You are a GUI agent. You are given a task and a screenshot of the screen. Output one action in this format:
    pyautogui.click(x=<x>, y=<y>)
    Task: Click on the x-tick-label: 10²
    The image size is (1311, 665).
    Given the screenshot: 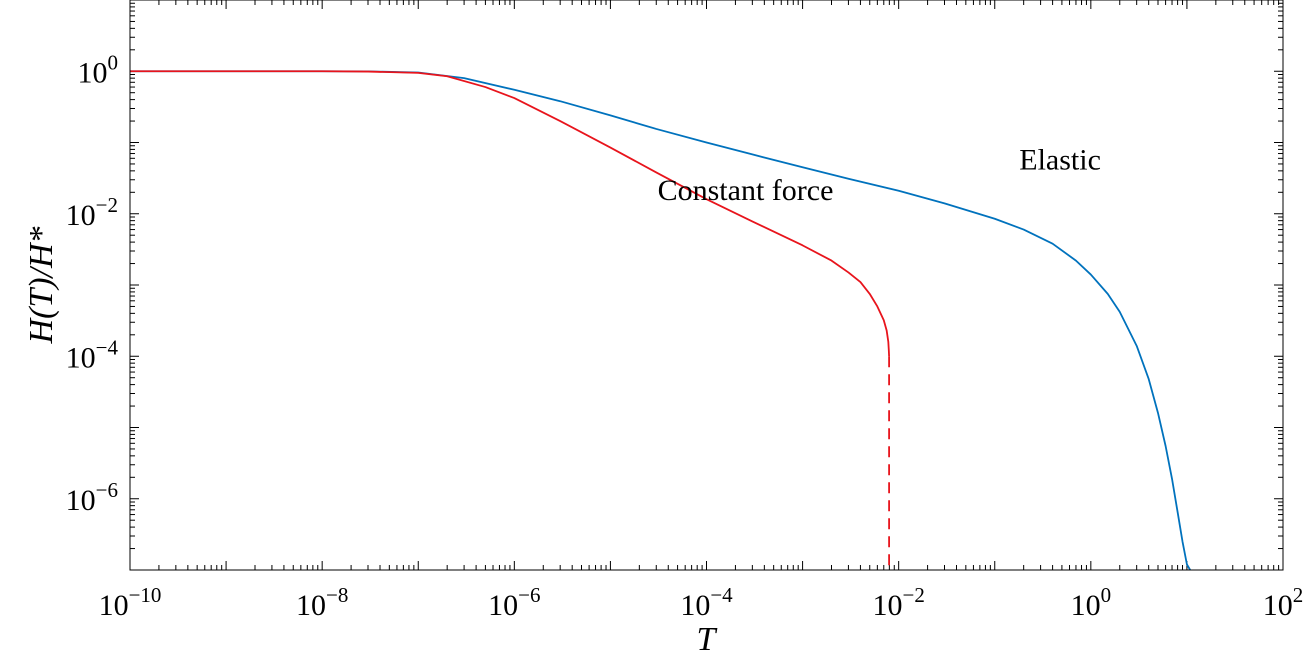 What is the action you would take?
    pyautogui.click(x=1283, y=602)
    